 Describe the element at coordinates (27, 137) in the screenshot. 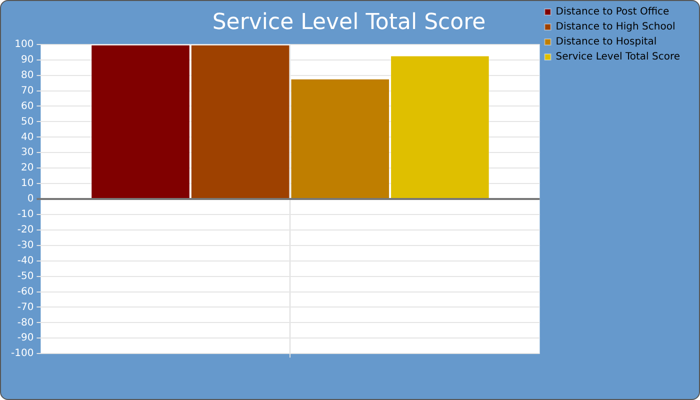

I see `y-tick-label: 40` at that location.